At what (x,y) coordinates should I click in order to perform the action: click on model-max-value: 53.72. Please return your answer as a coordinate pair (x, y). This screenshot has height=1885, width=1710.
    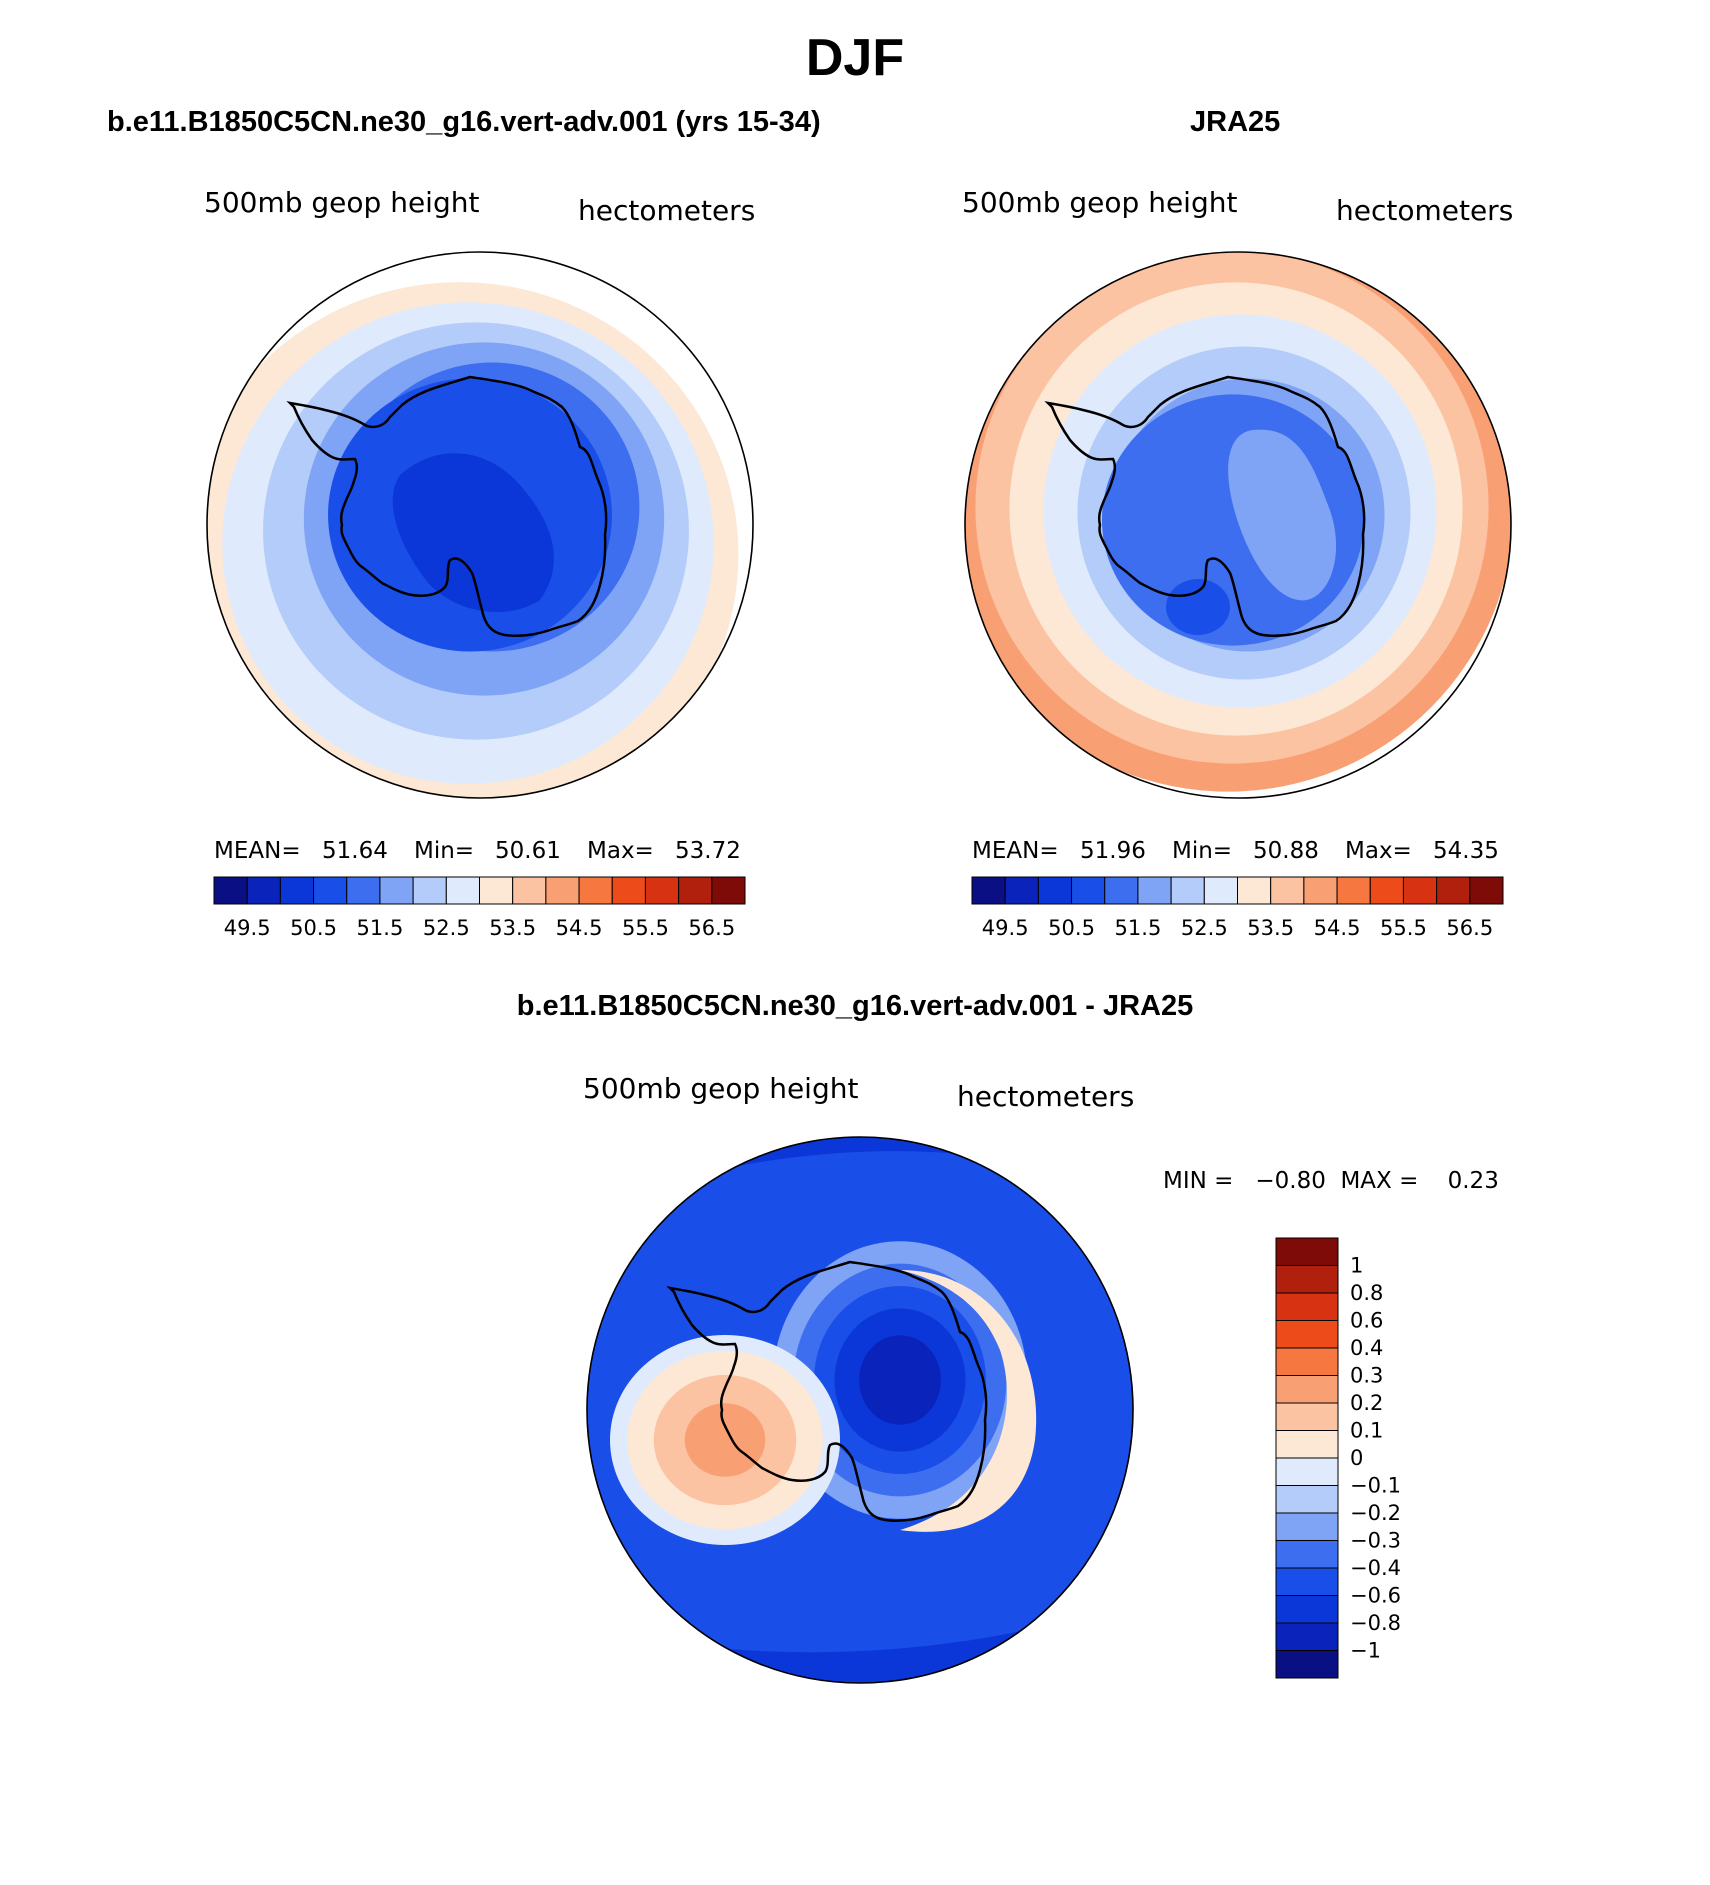
    Looking at the image, I should click on (708, 851).